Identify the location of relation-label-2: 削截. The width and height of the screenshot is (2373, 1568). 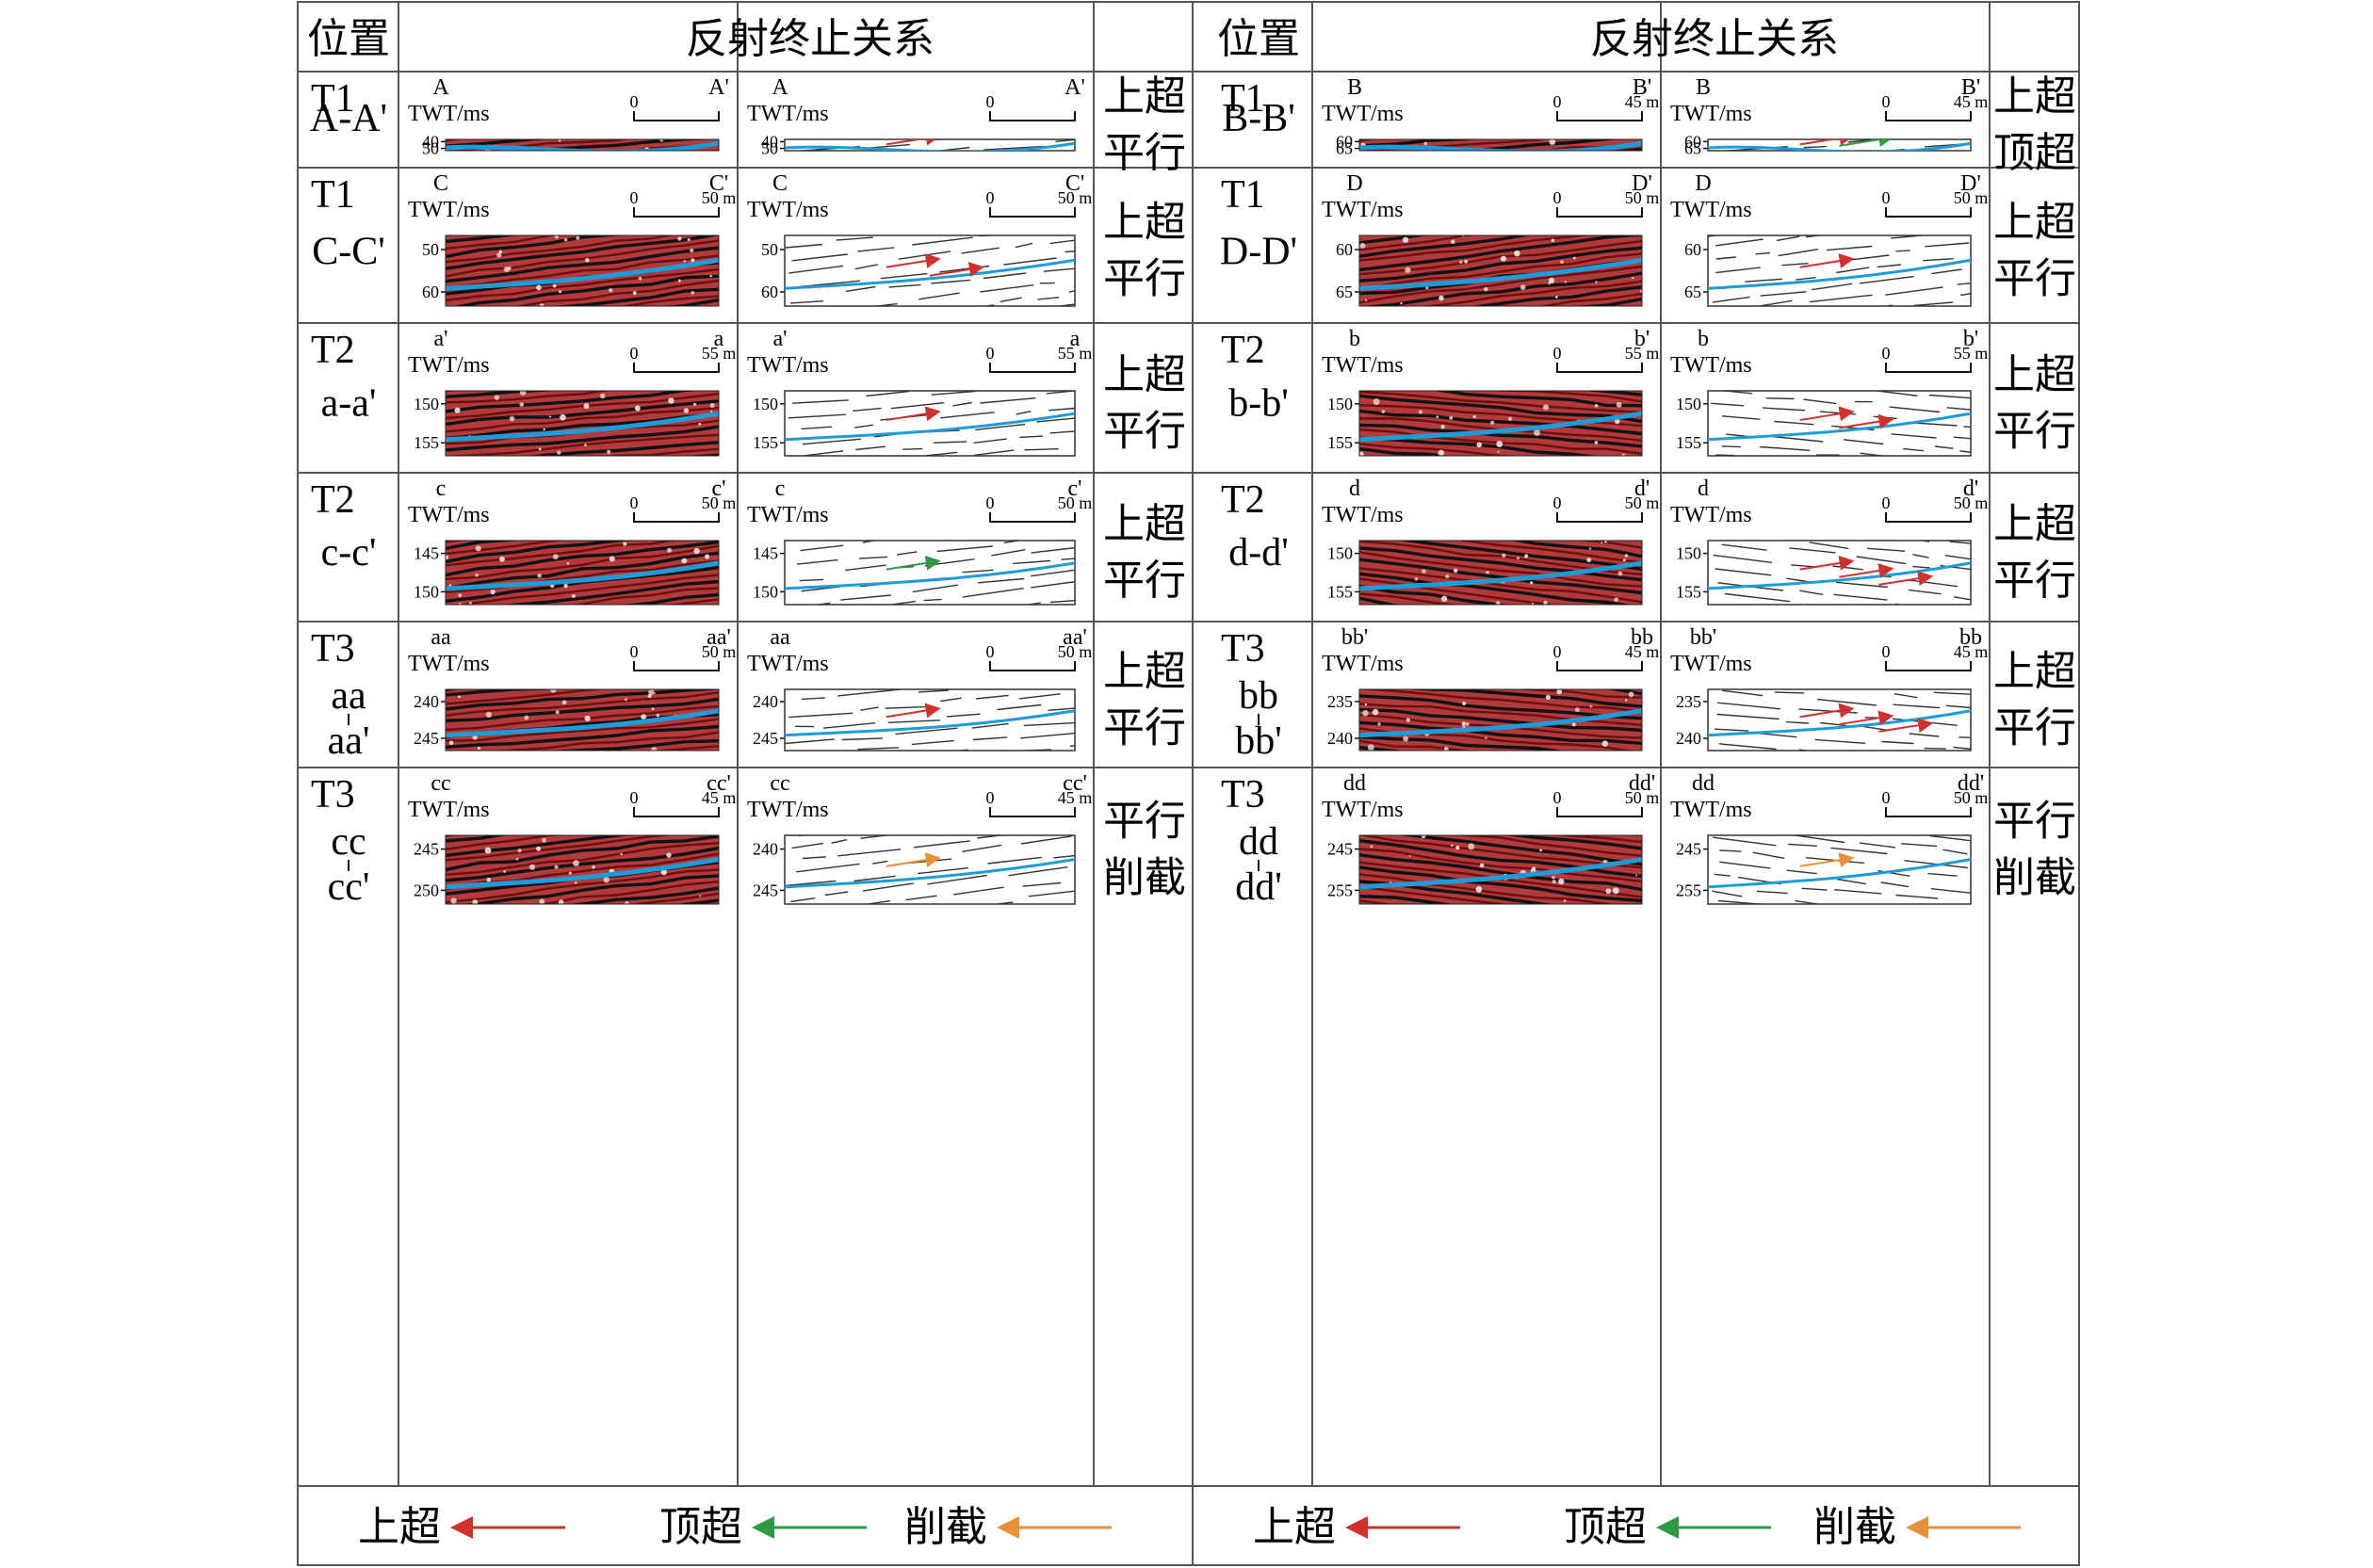
(1145, 878).